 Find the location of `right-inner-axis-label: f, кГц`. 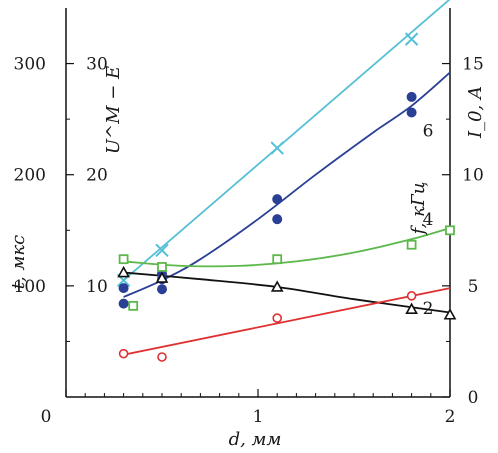

right-inner-axis-label: f, кГц is located at coordinates (418, 209).